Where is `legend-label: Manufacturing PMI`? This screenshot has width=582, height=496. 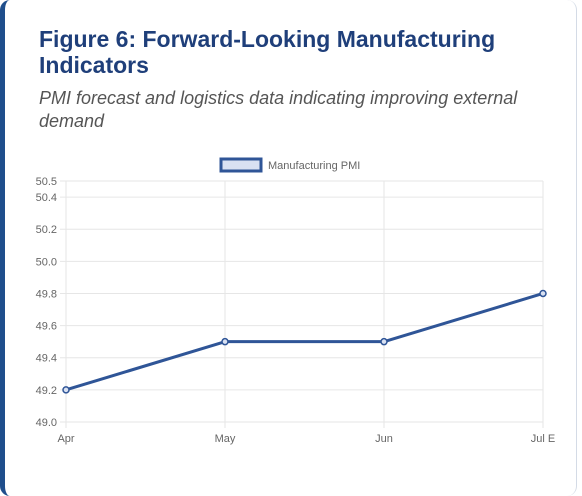
legend-label: Manufacturing PMI is located at coordinates (314, 166).